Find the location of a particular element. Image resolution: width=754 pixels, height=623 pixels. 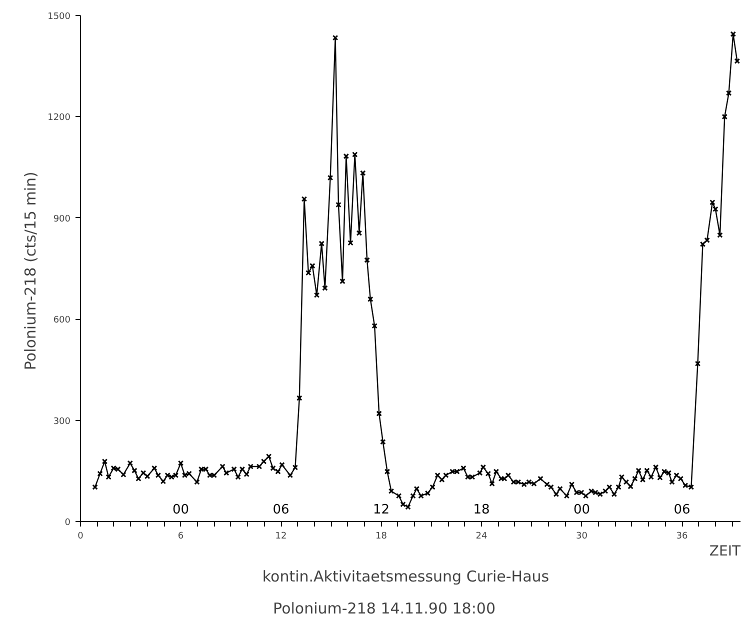

x-tick-label: 18 is located at coordinates (382, 537).